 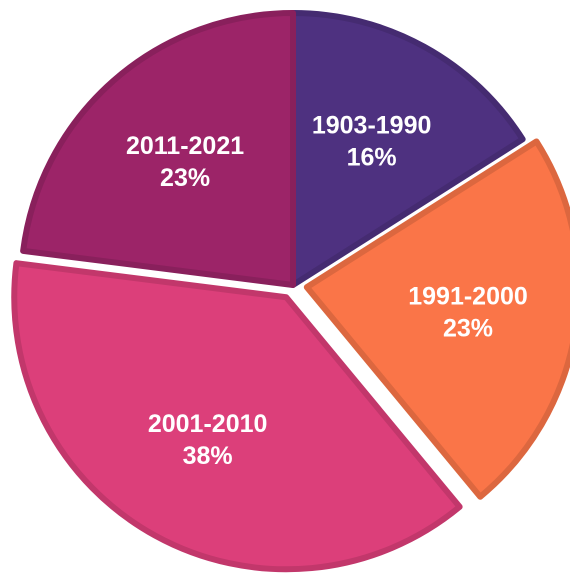 I want to click on slice-label: 2011-2021, so click(x=185, y=146).